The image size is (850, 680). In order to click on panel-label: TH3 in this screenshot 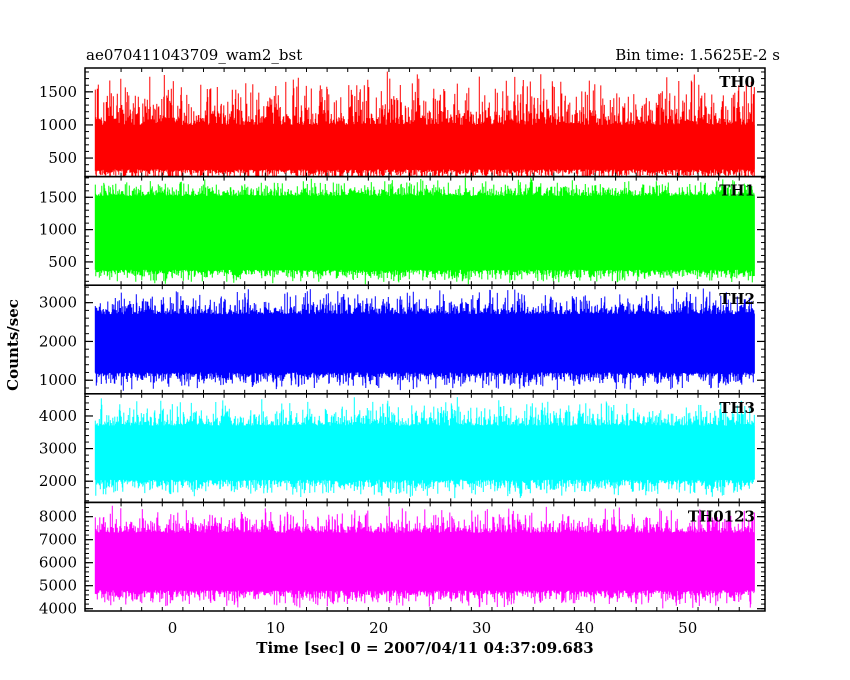, I will do `click(737, 408)`.